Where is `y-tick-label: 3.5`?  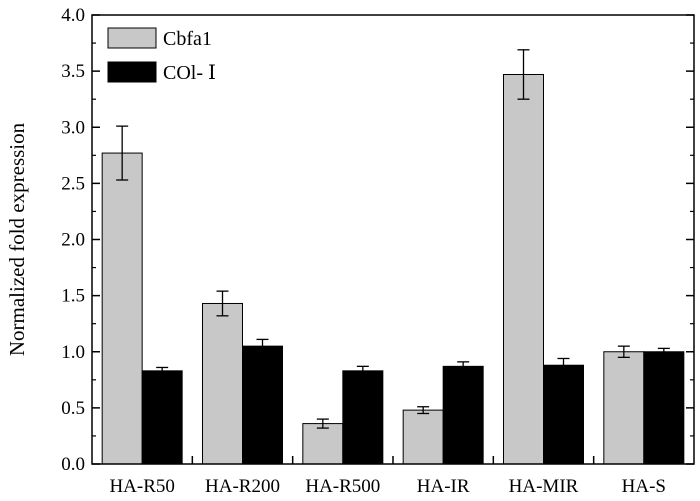
y-tick-label: 3.5 is located at coordinates (73, 71).